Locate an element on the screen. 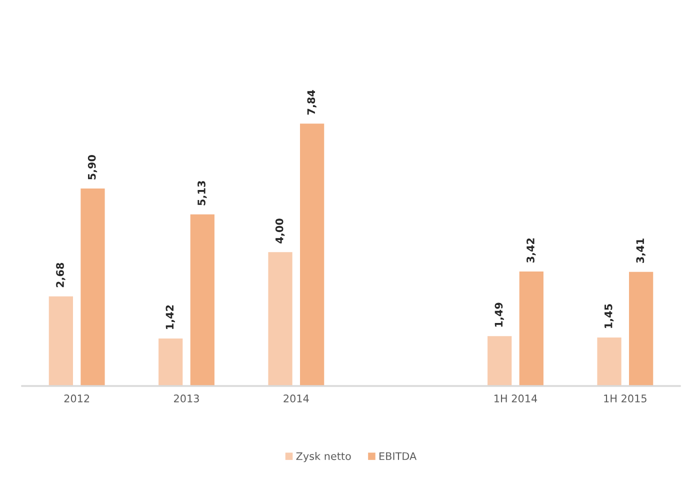  x-tick-label: 2012 is located at coordinates (77, 398).